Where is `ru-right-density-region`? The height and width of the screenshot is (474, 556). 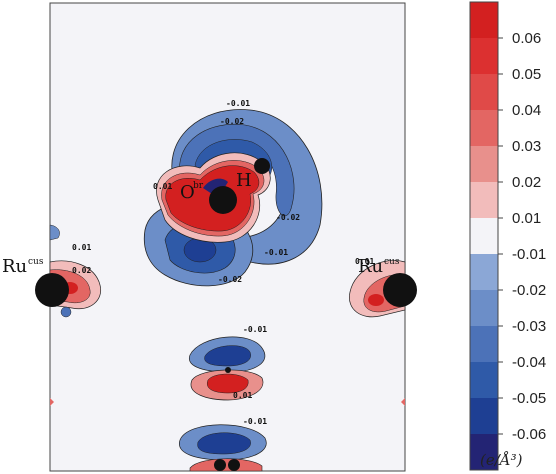 ru-right-density-region is located at coordinates (383, 289).